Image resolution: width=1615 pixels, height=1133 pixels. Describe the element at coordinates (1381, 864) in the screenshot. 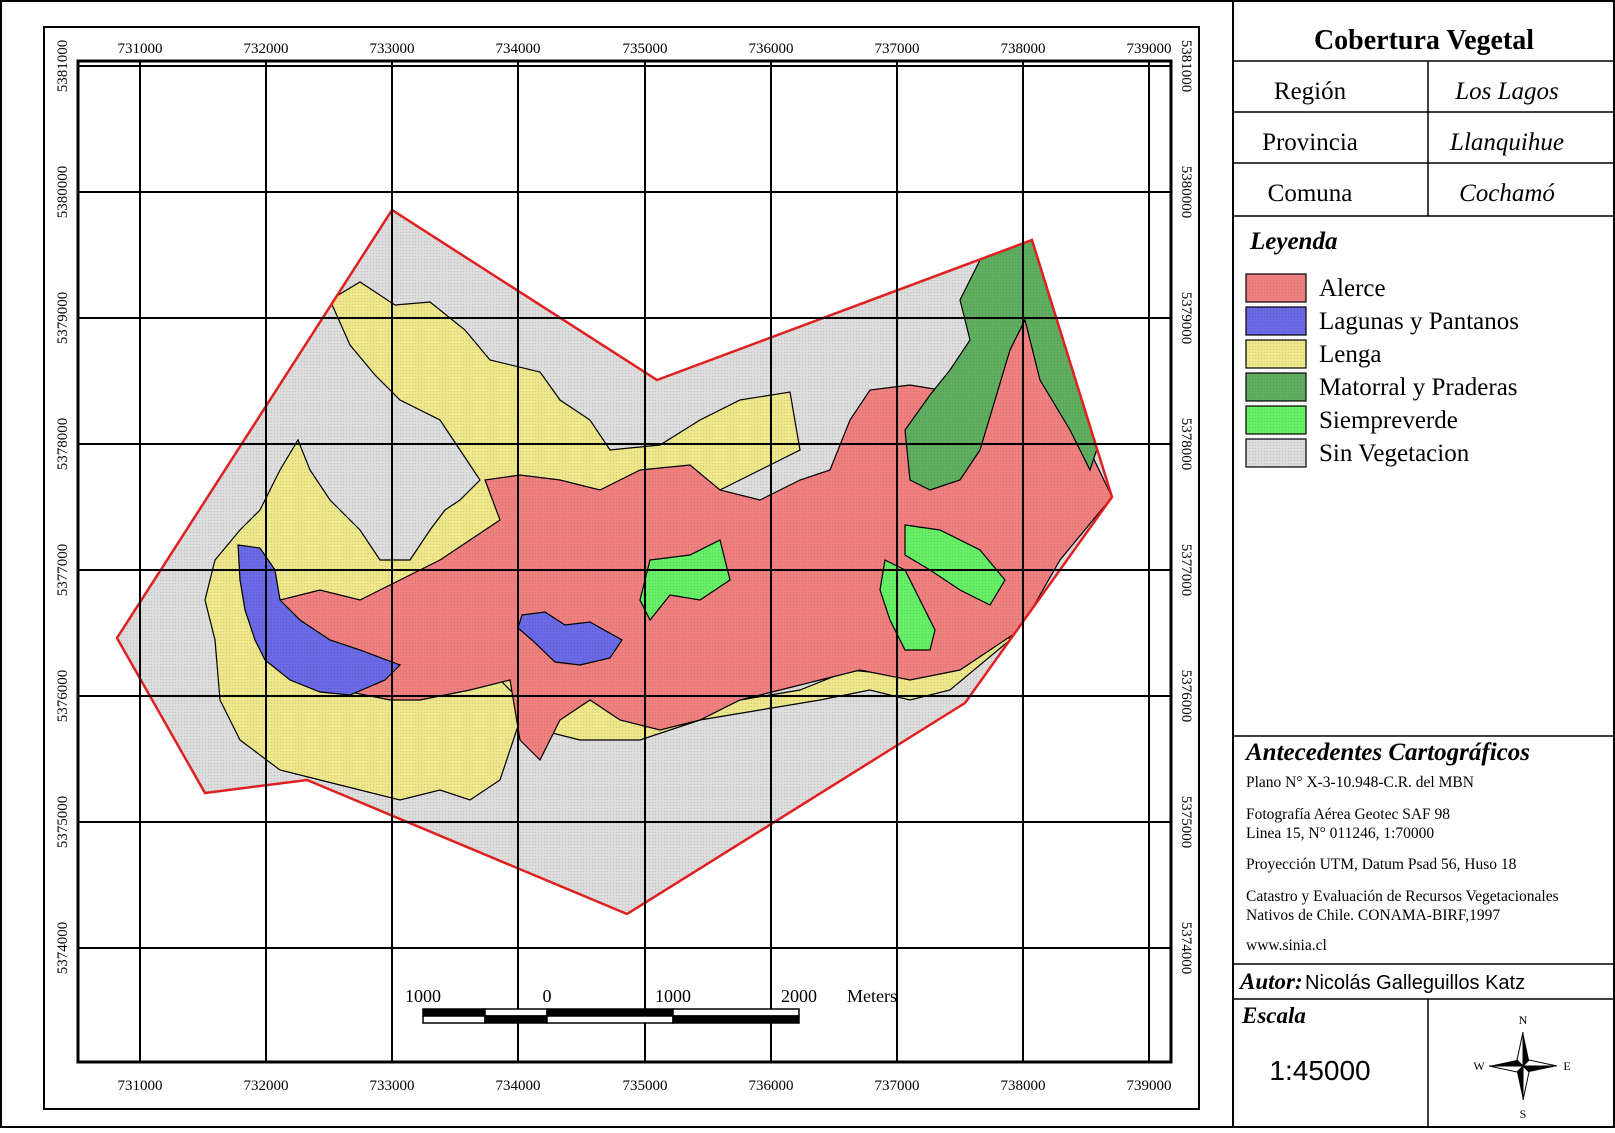

I see `cartographic-line: Proyección UTM, Datum Psad 56, Huso 18` at that location.